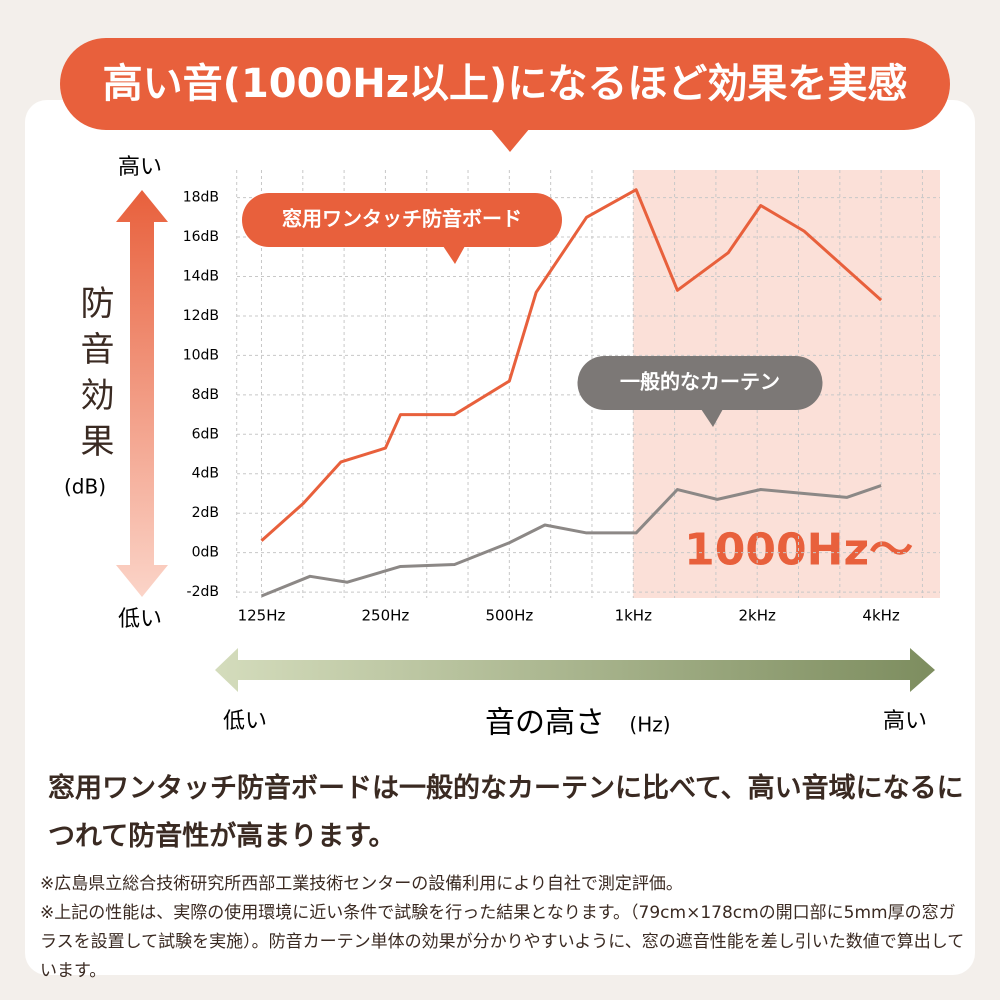 Image resolution: width=1000 pixels, height=1000 pixels. I want to click on x-low: 低い, so click(245, 721).